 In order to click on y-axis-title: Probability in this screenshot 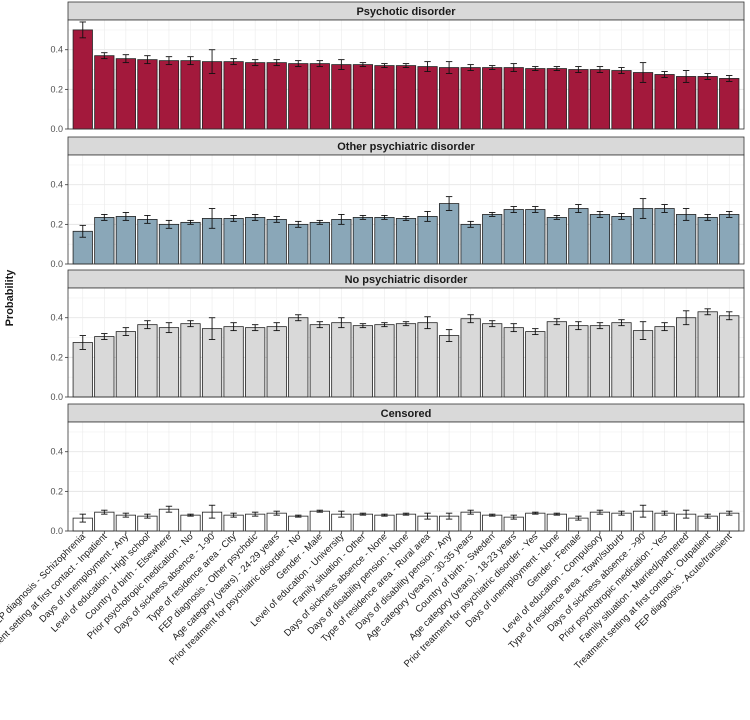, I will do `click(10, 298)`.